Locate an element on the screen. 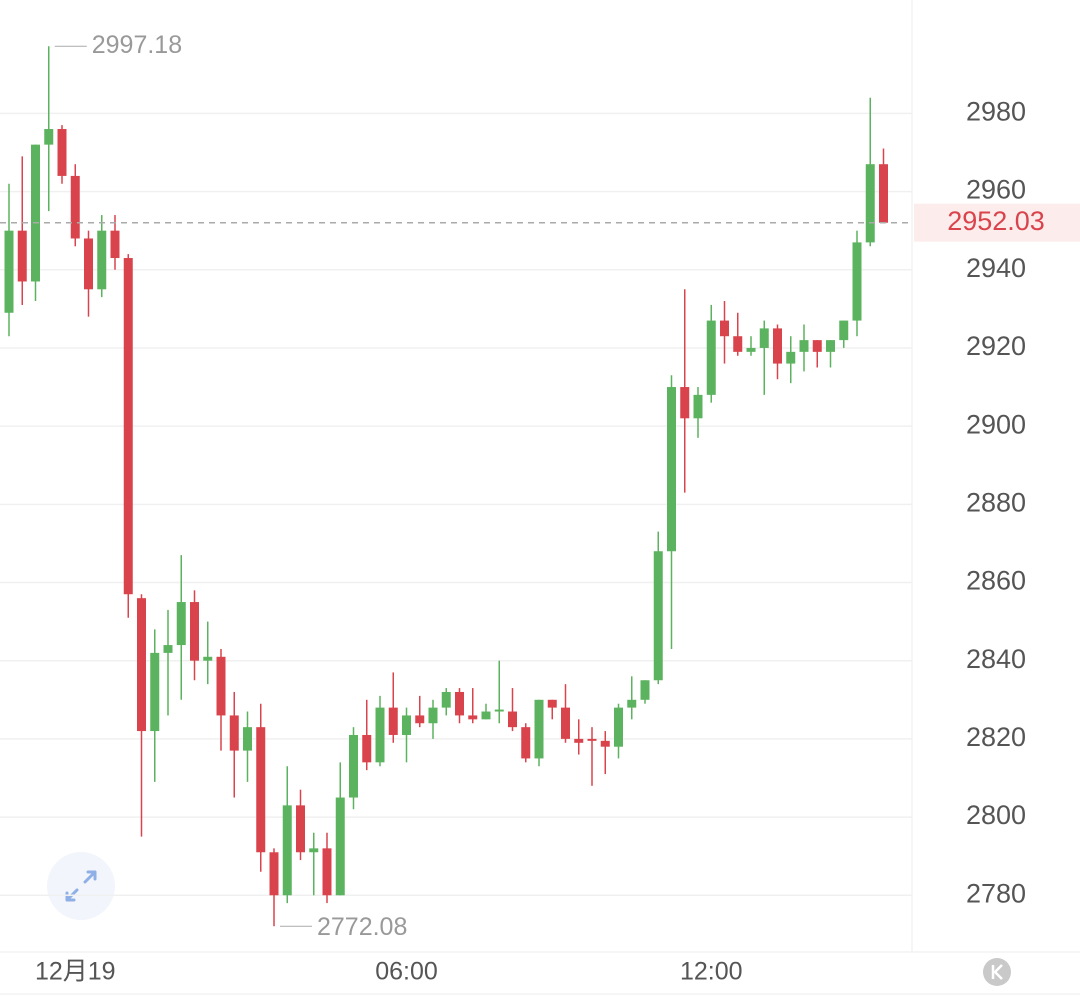 This screenshot has height=999, width=1080. low-annotation: 2772.08 is located at coordinates (362, 927).